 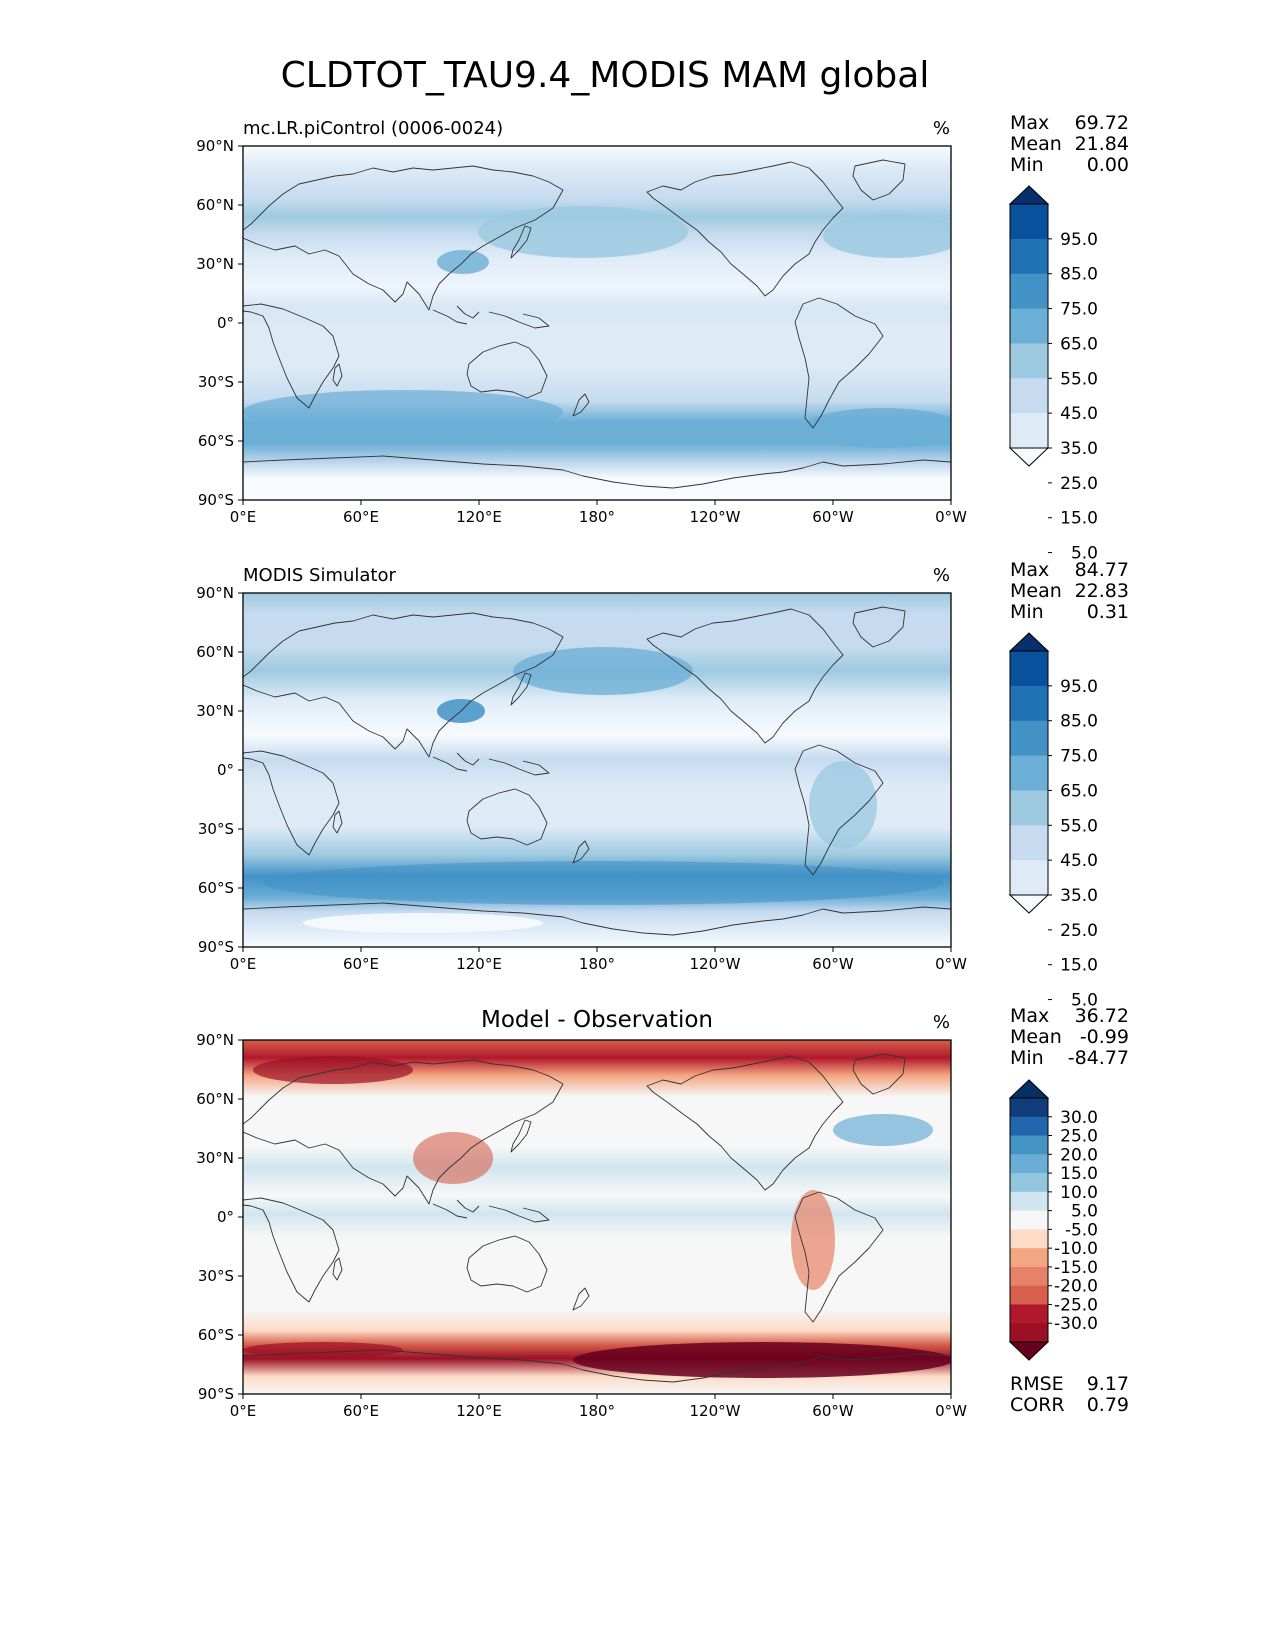 I want to click on metrics-difference: RMSE CORR 9.17 0.79, so click(x=1069, y=1394).